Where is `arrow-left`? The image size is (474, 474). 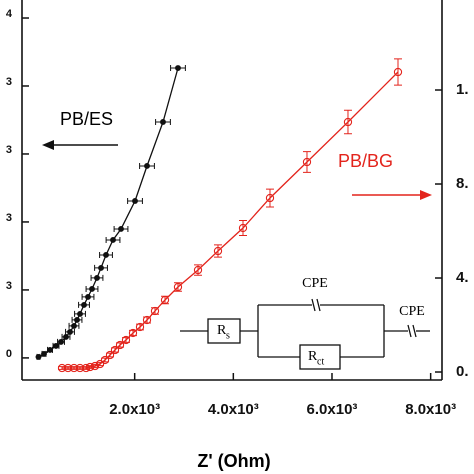 arrow-left is located at coordinates (80, 145).